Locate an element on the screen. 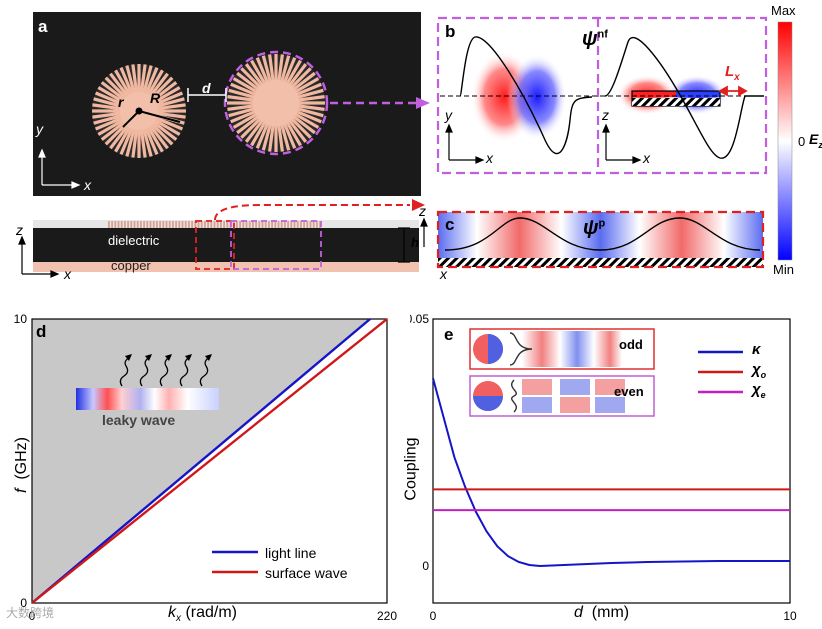  panel-c-frame is located at coordinates (600, 239).